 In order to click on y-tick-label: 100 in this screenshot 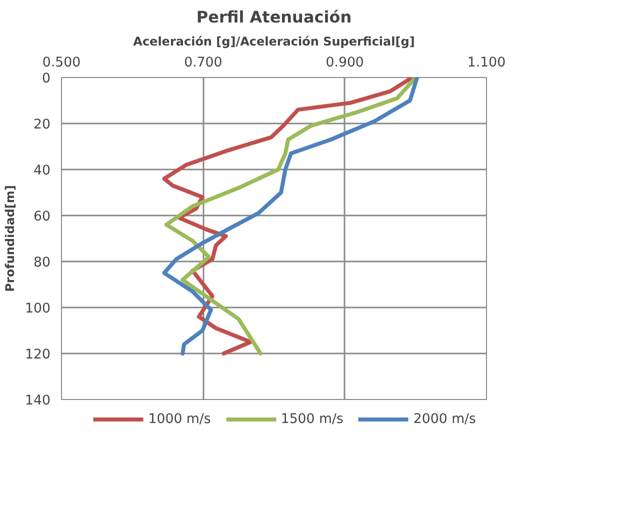, I will do `click(38, 309)`.